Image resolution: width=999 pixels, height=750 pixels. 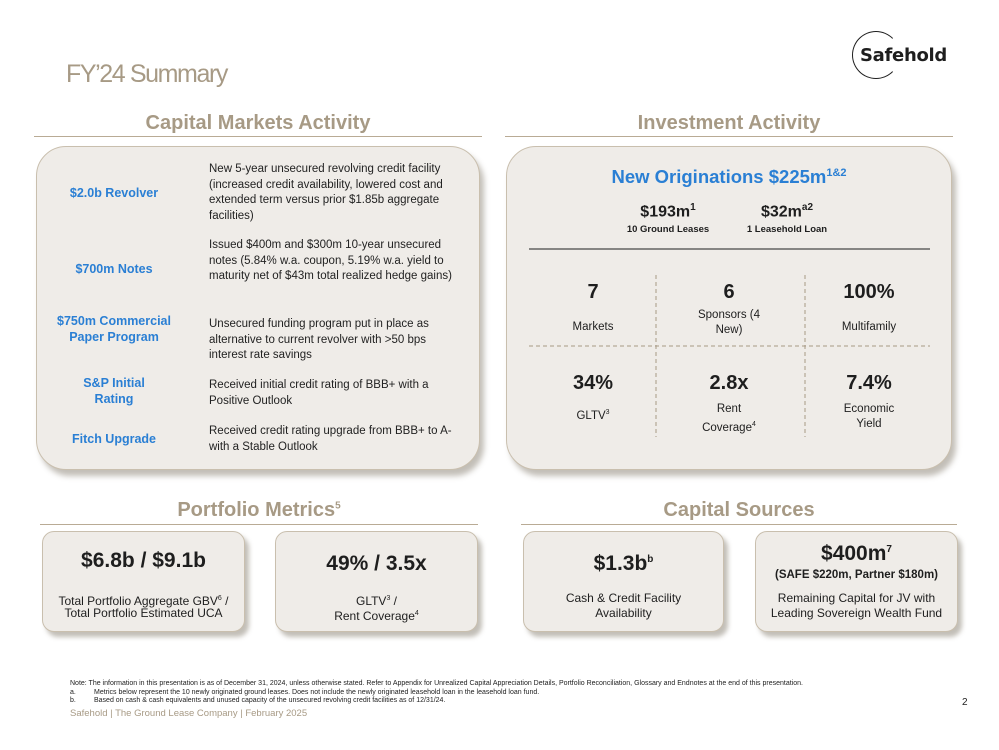 I want to click on portfolio-gltv-value: 49% / 3.5x, so click(x=376, y=563).